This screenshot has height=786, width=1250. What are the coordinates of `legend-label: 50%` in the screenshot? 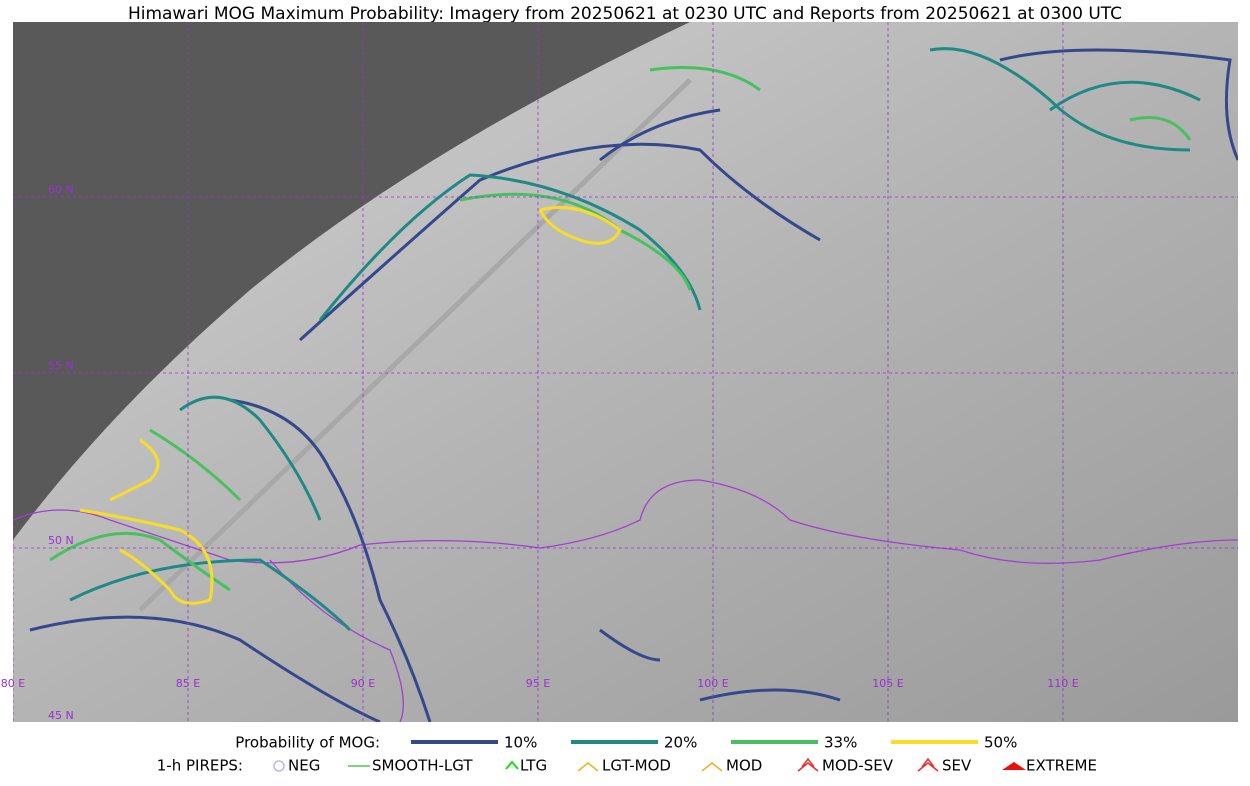 It's located at (1000, 743).